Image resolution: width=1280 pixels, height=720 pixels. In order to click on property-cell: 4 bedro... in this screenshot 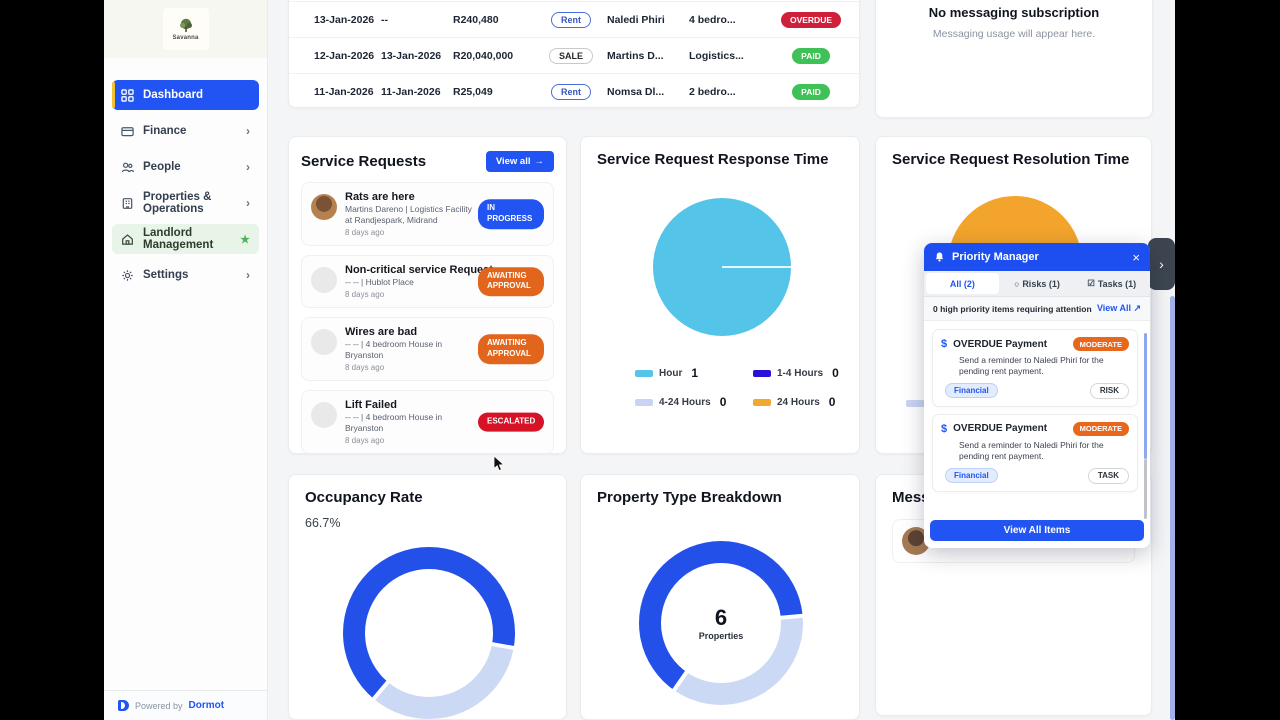, I will do `click(712, 19)`.